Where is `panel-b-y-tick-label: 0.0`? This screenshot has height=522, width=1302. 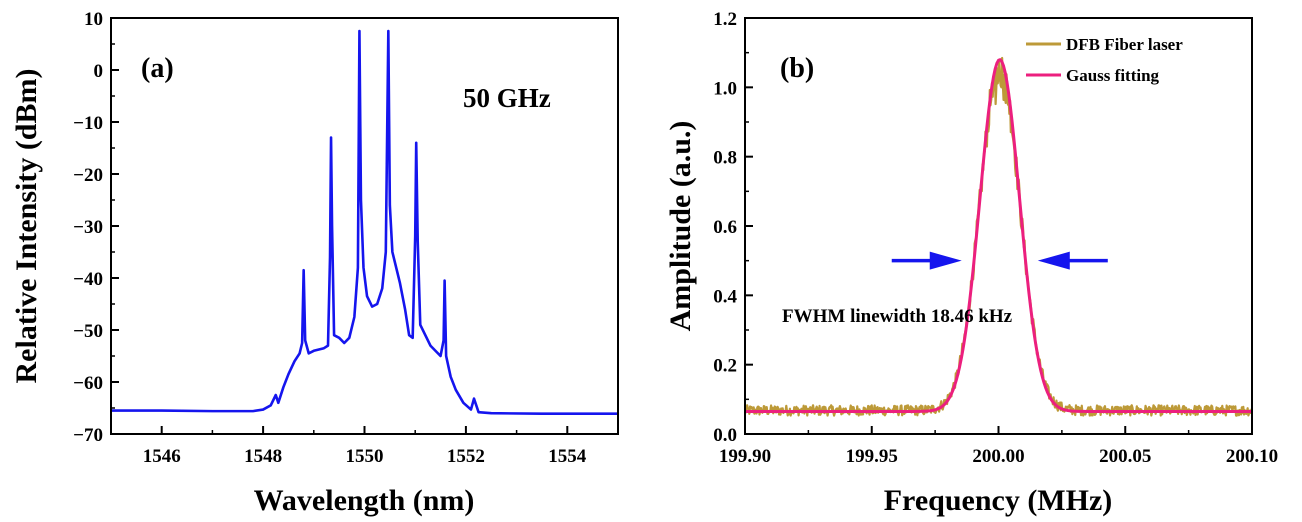 panel-b-y-tick-label: 0.0 is located at coordinates (725, 435).